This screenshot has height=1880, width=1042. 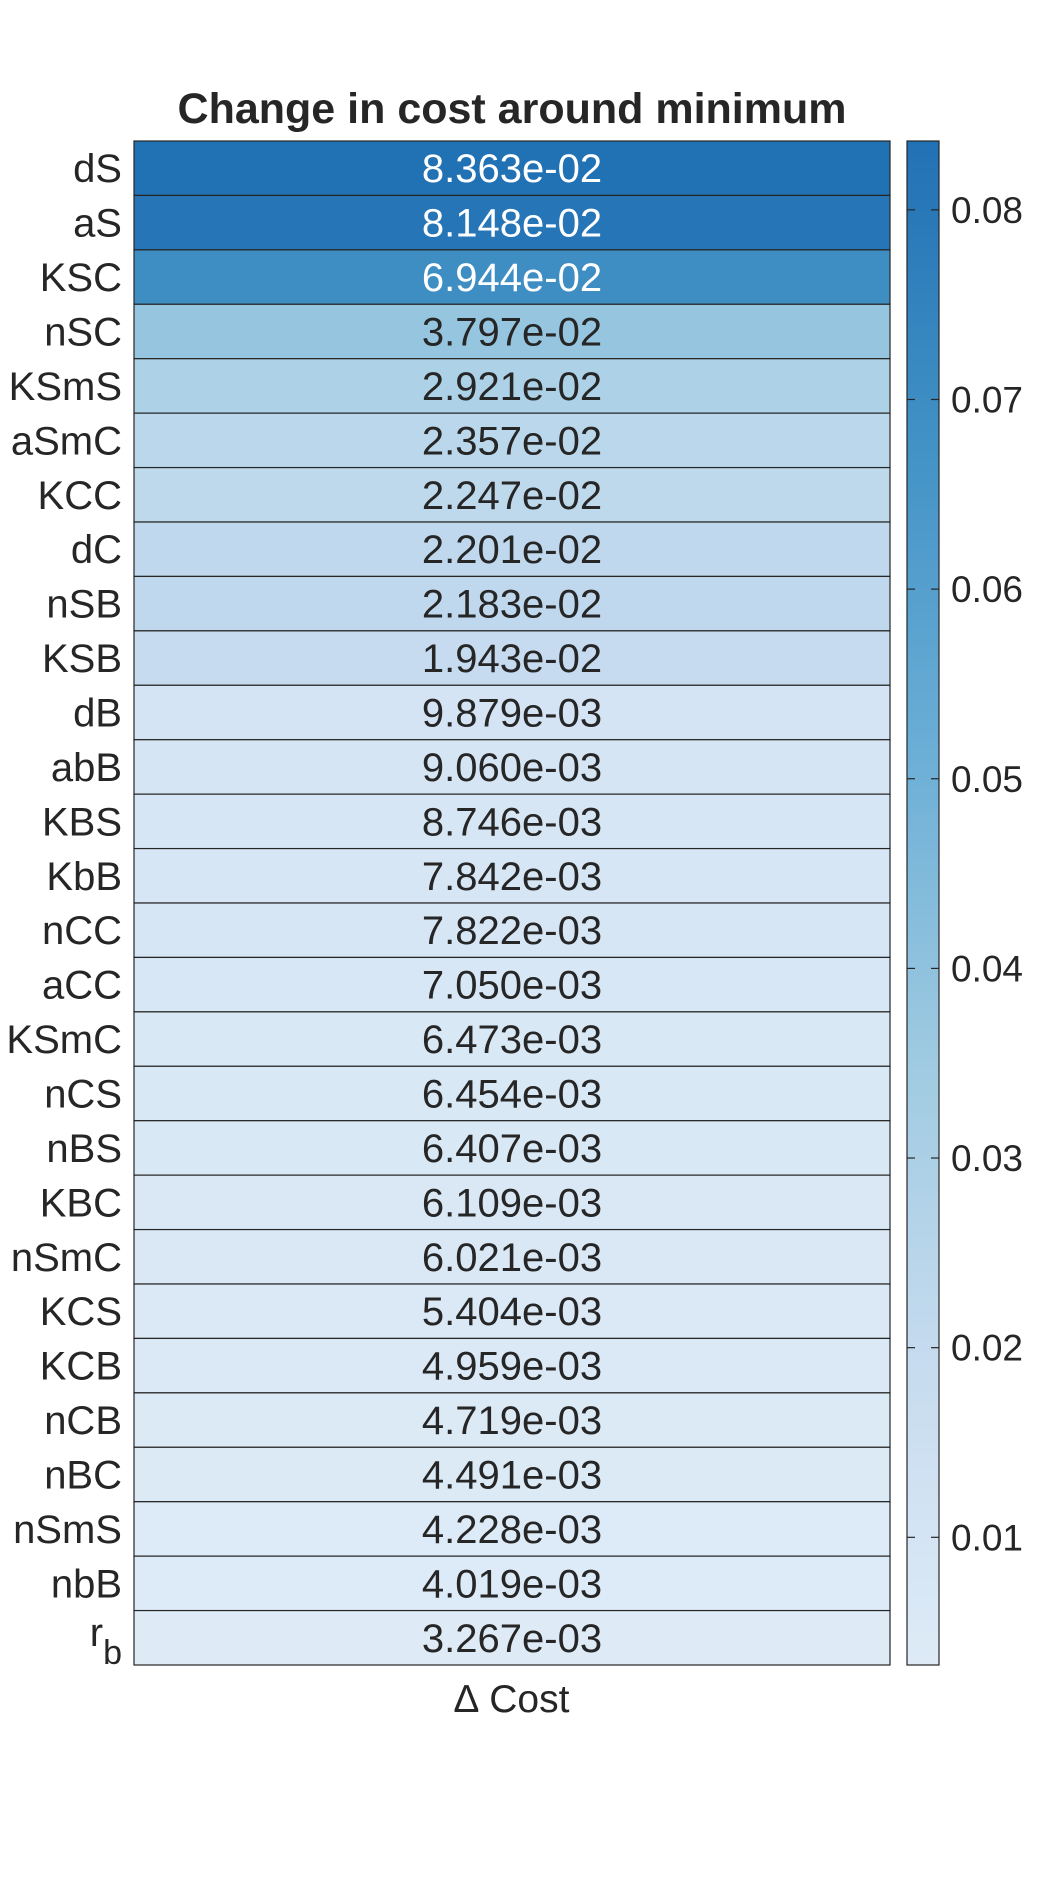 What do you see at coordinates (84, 605) in the screenshot?
I see `row-label: nSB` at bounding box center [84, 605].